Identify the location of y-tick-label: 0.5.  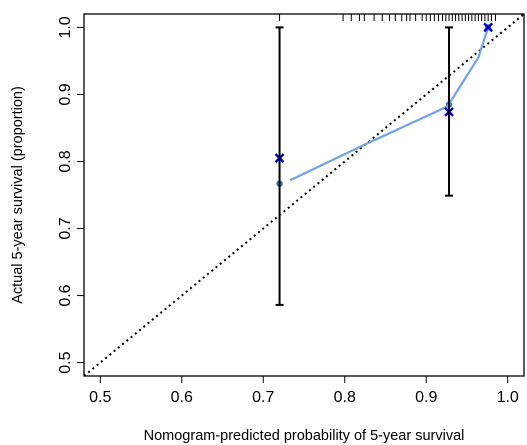
(65, 362).